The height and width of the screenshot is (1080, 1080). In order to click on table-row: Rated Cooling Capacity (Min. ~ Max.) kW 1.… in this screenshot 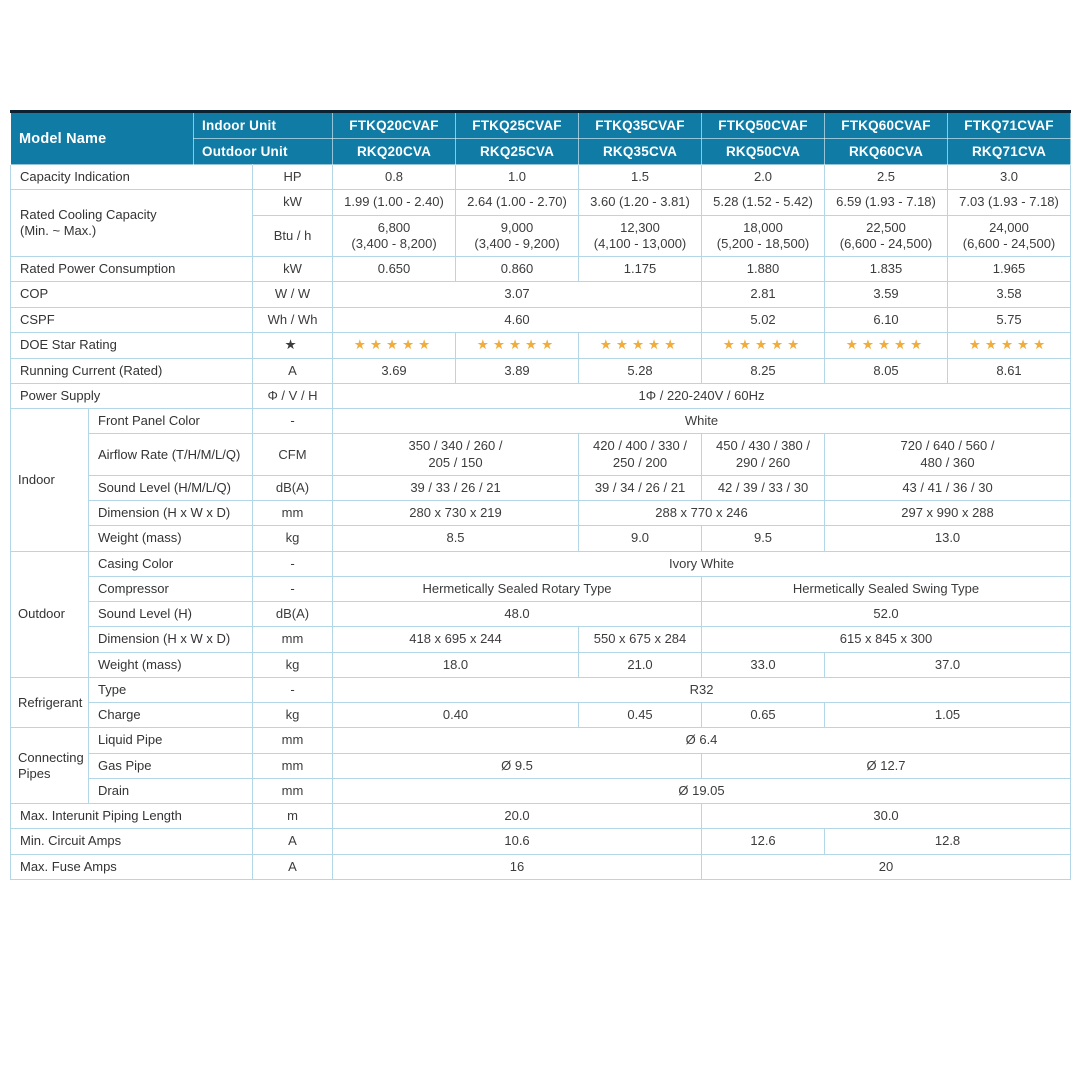, I will do `click(540, 223)`.